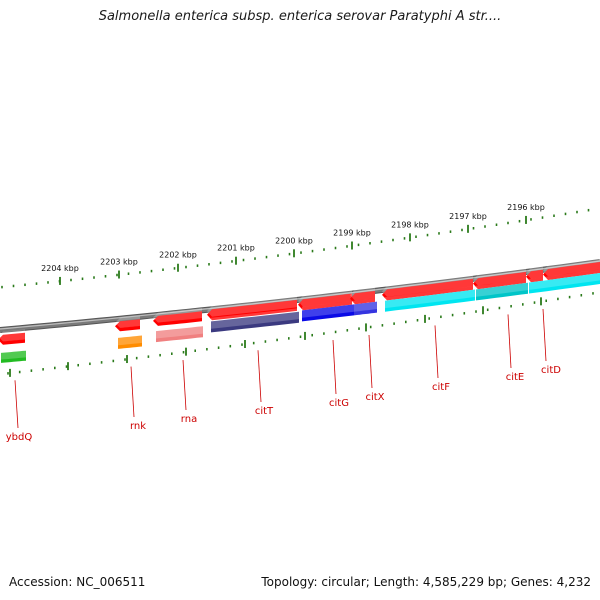  I want to click on gene-ybdQ-fwd-body, so click(12, 338).